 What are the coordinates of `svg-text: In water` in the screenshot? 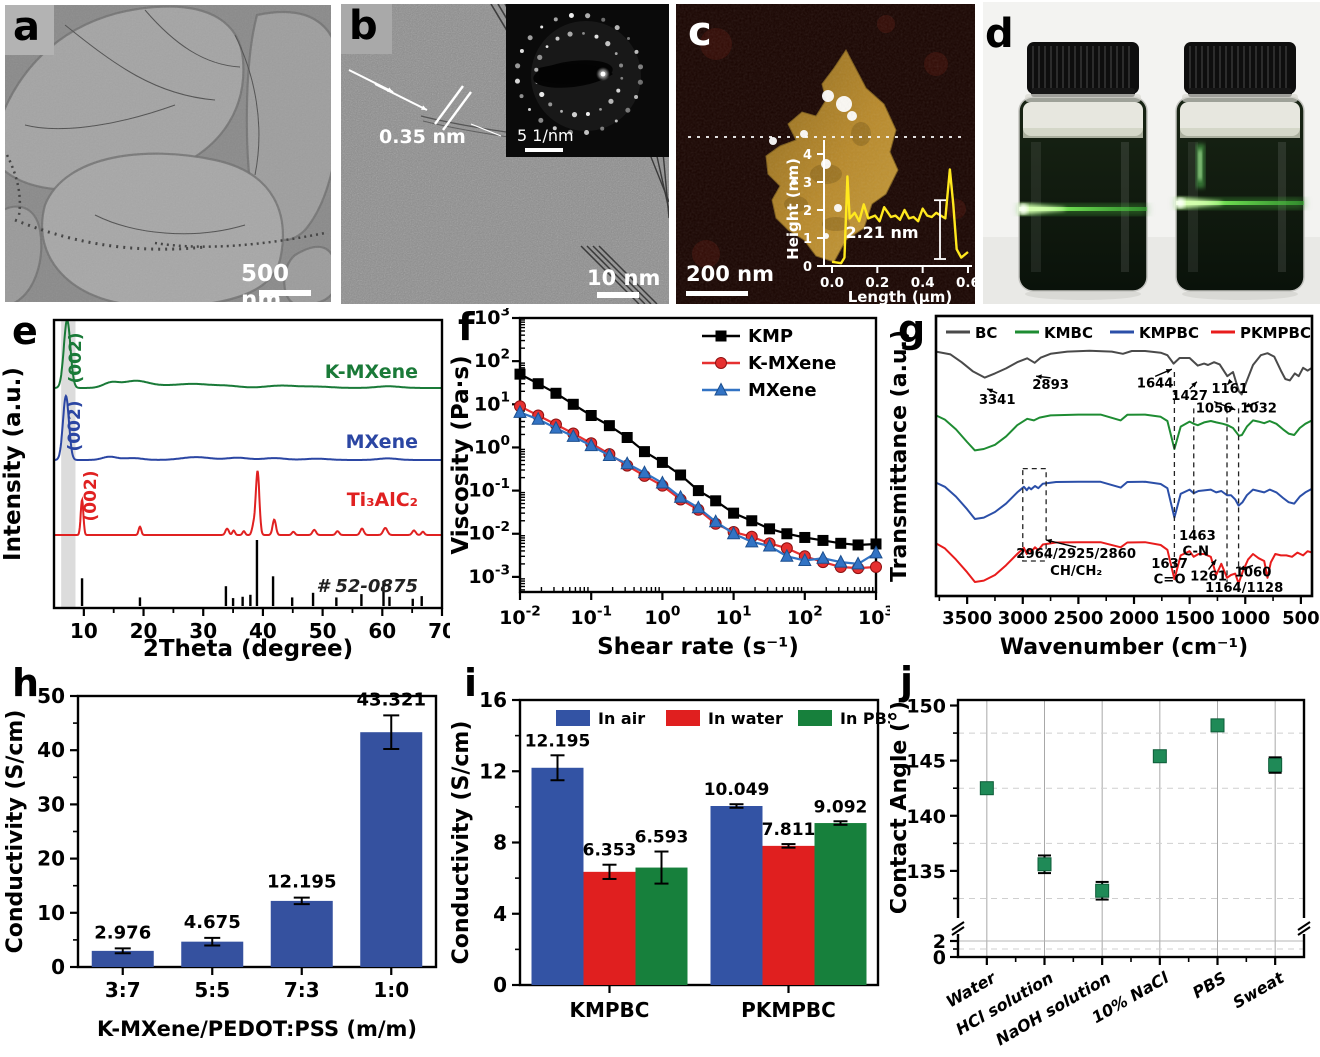 It's located at (745, 718).